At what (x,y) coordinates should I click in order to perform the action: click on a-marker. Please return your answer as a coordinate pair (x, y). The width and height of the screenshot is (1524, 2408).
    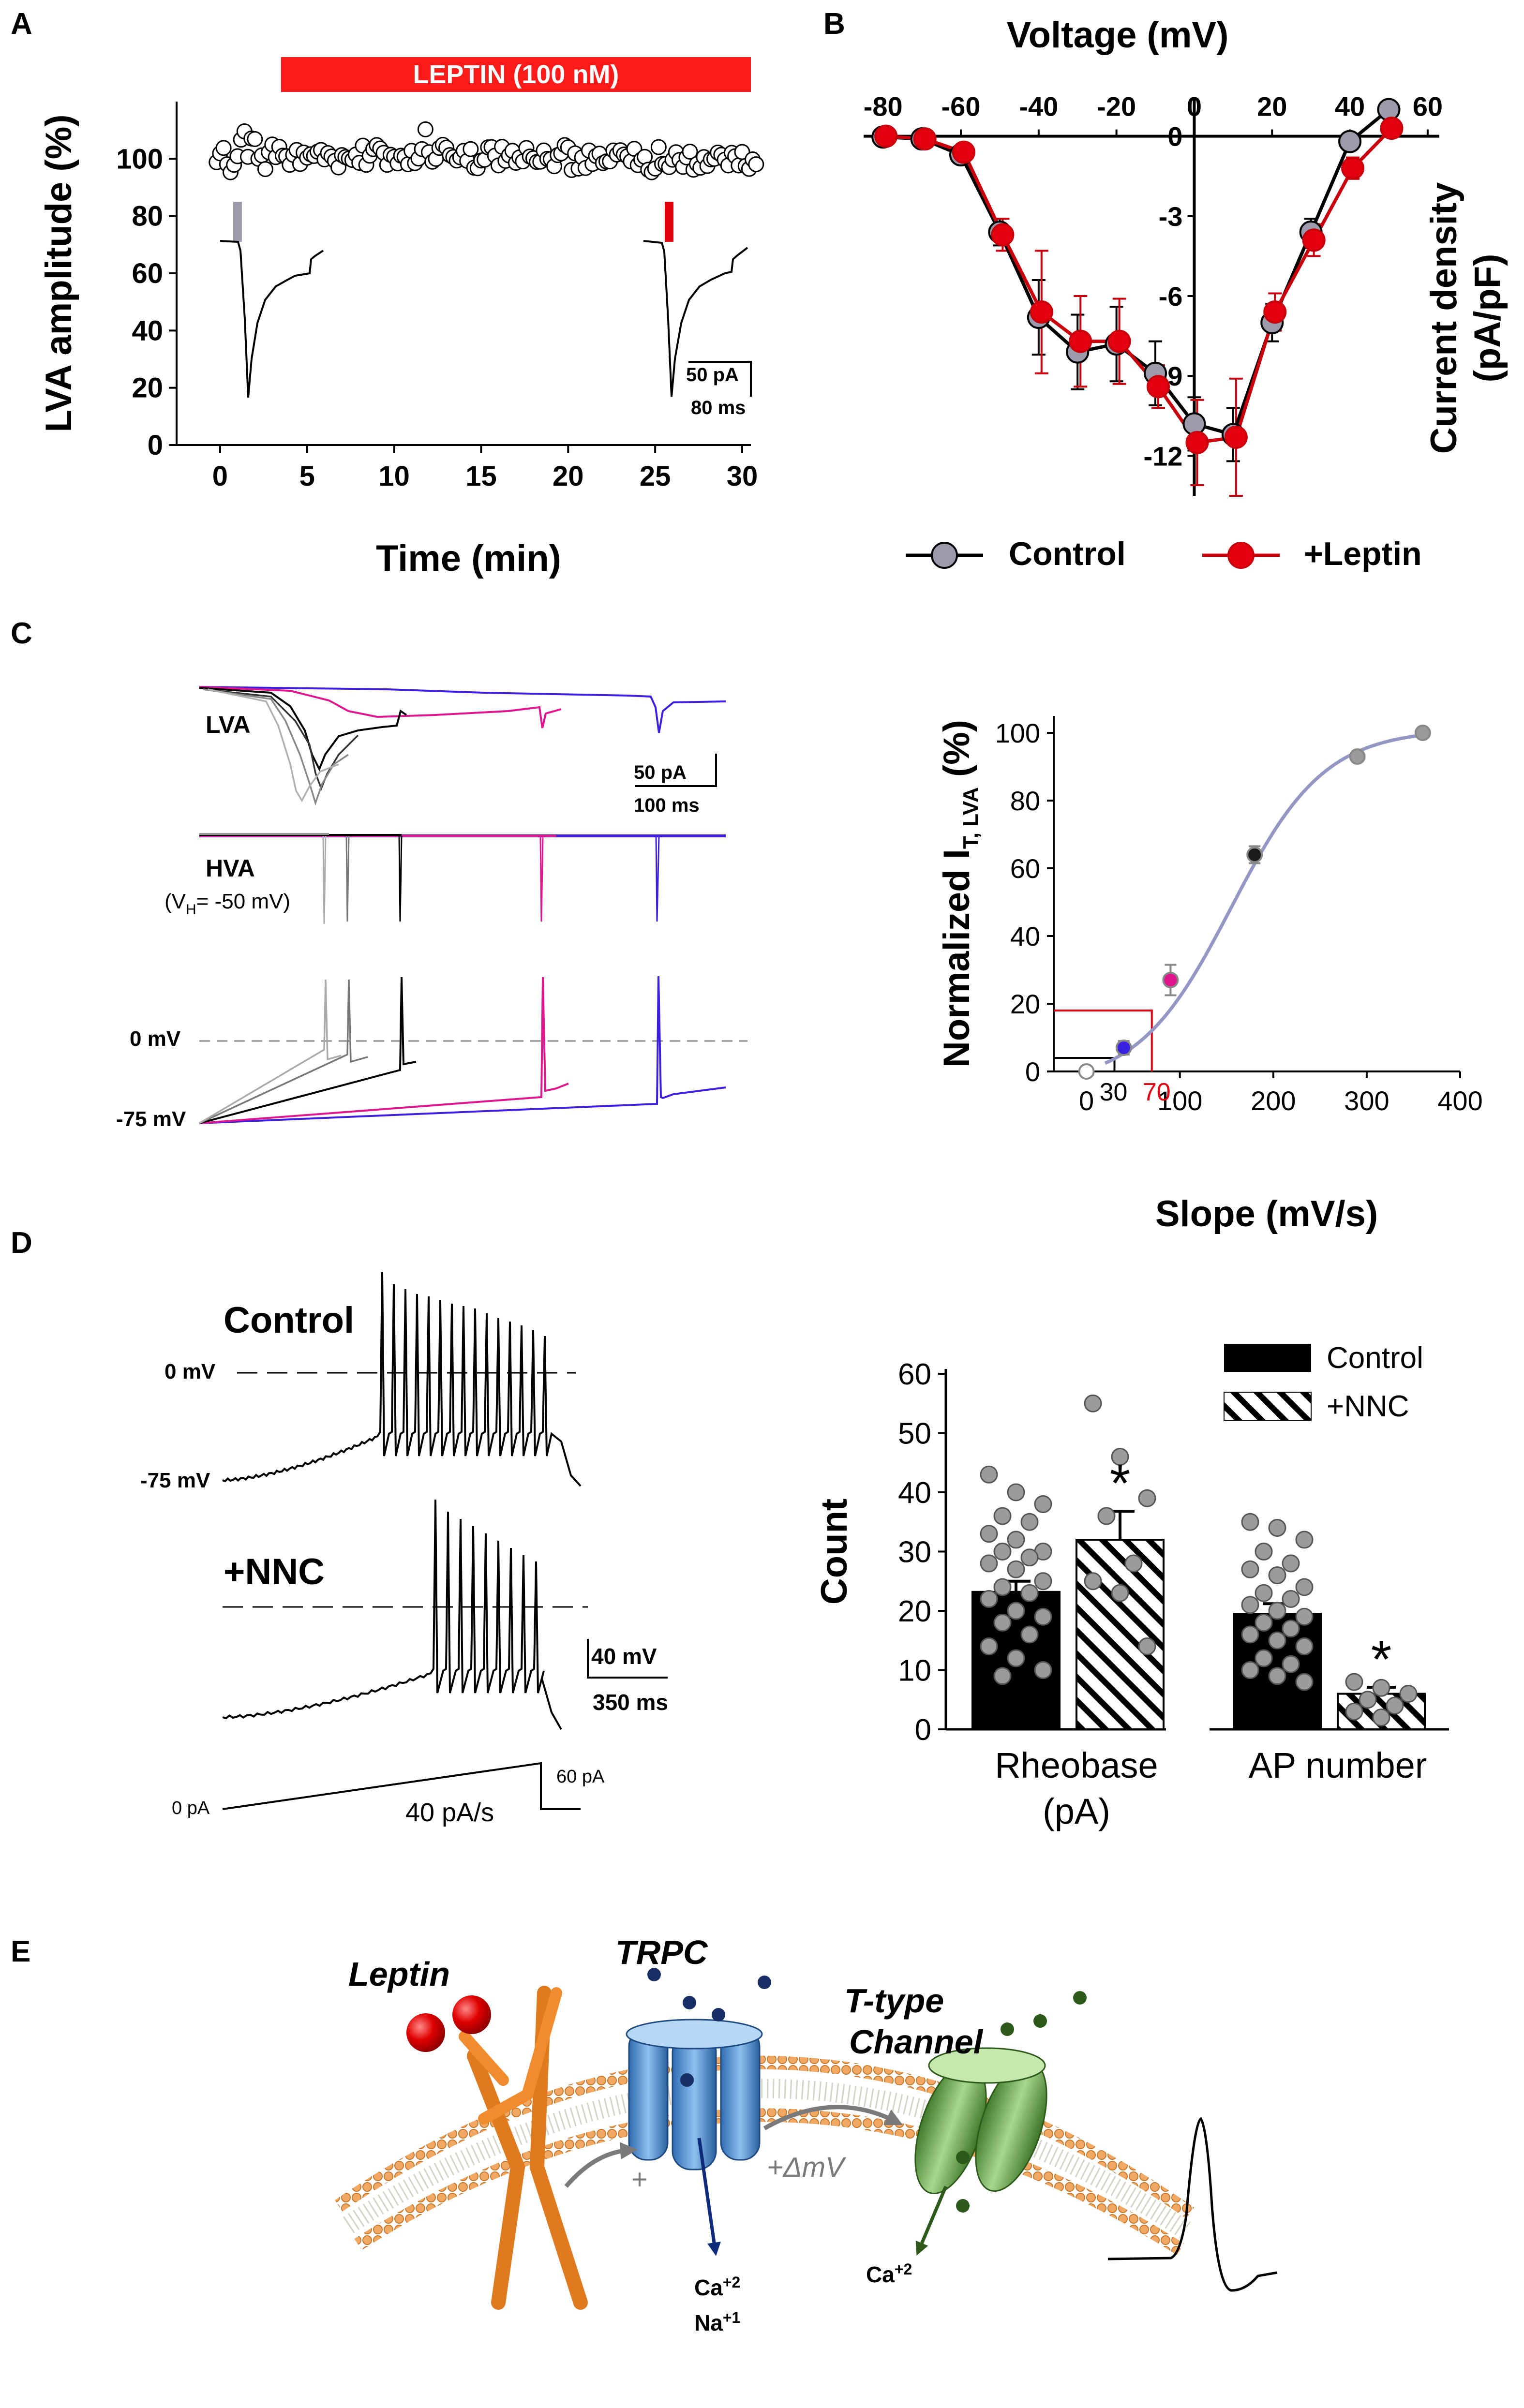
    Looking at the image, I should click on (668, 222).